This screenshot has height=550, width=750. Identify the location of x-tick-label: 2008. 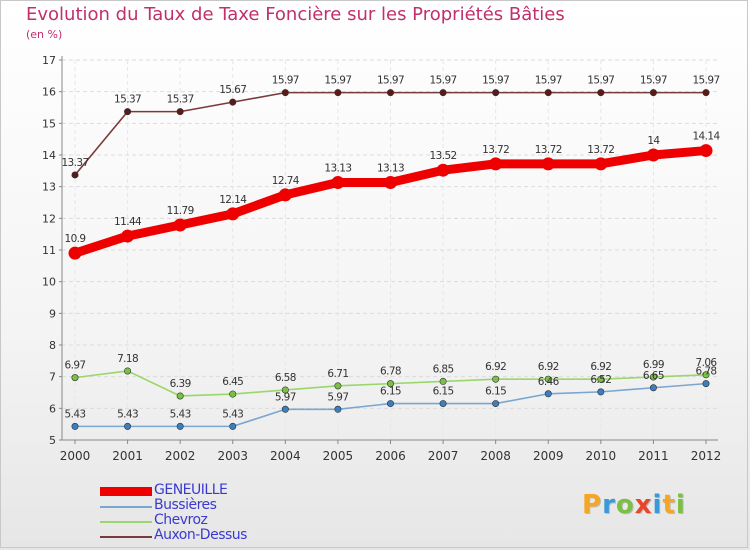
(495, 456).